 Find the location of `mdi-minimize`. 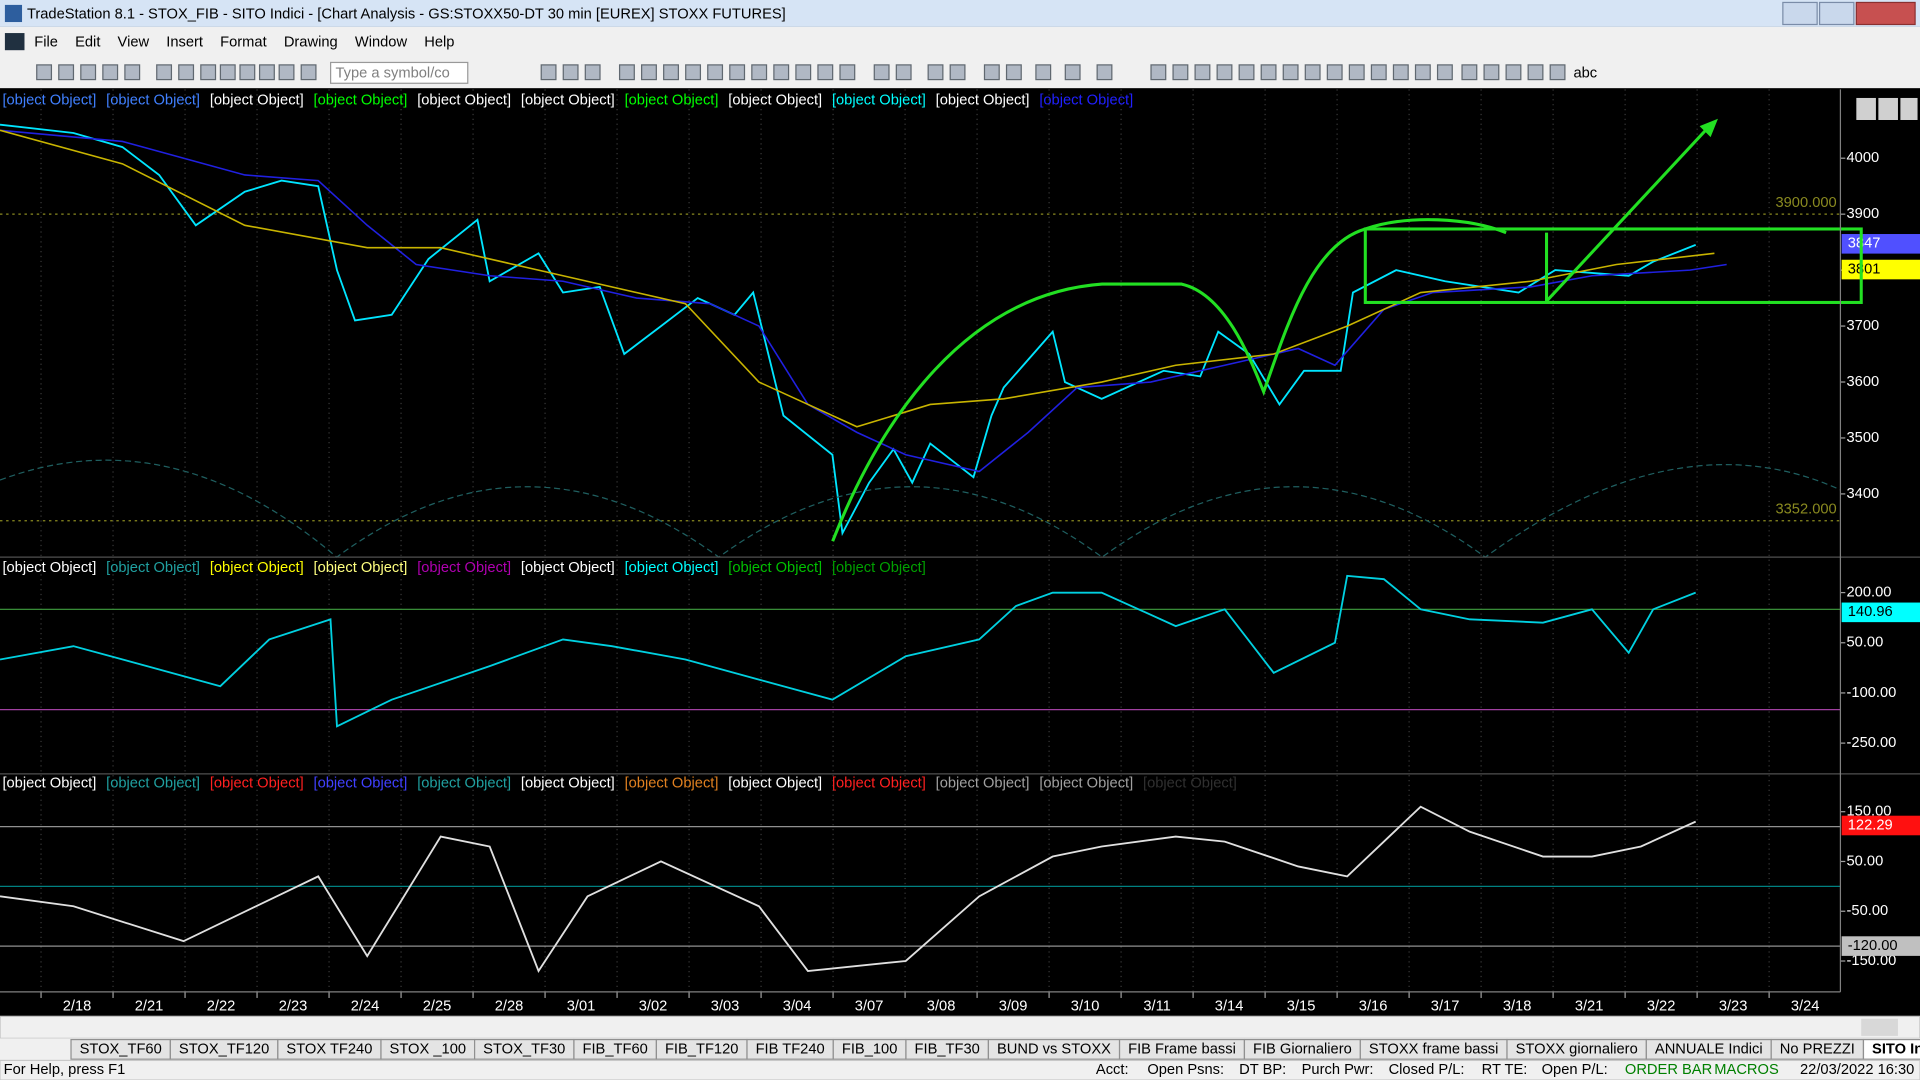

mdi-minimize is located at coordinates (1866, 108).